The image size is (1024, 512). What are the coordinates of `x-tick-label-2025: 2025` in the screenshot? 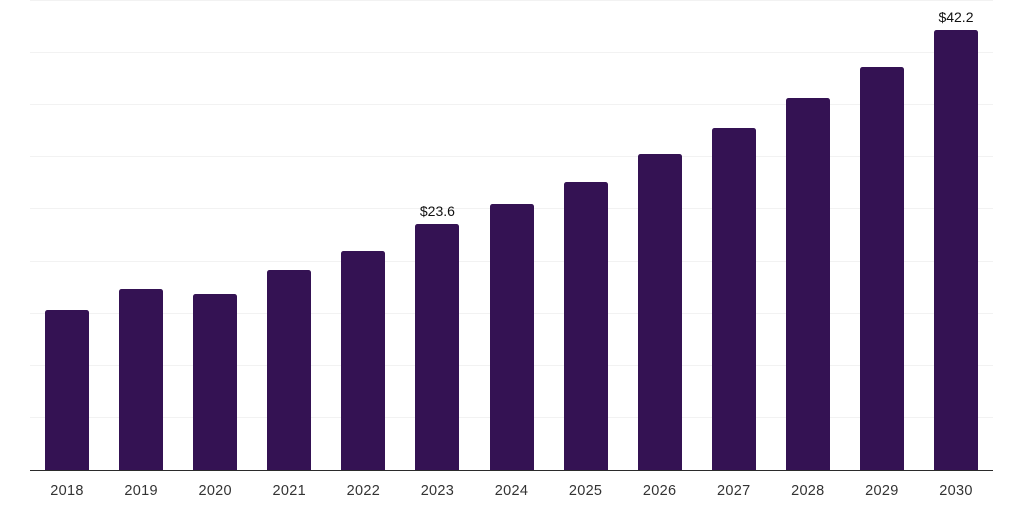 It's located at (585, 491).